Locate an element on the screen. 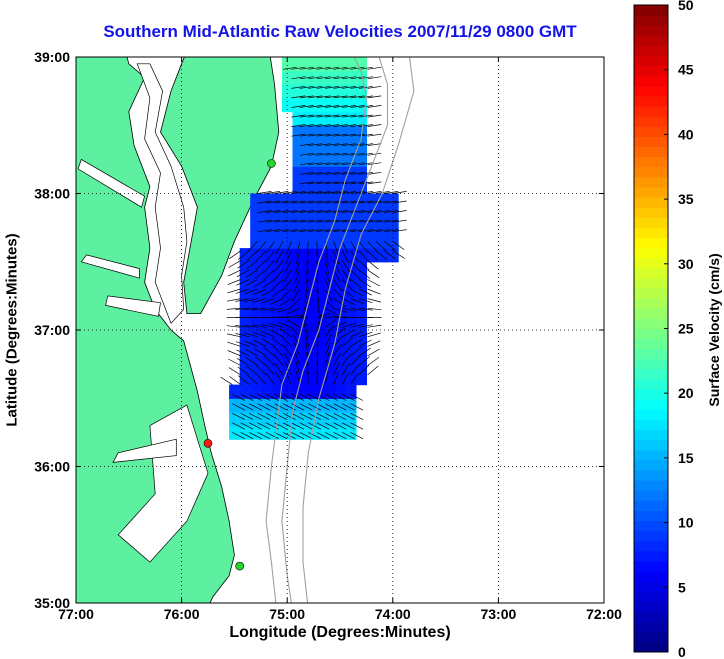 The image size is (724, 659). y-tick-label: 38:00 is located at coordinates (52, 194).